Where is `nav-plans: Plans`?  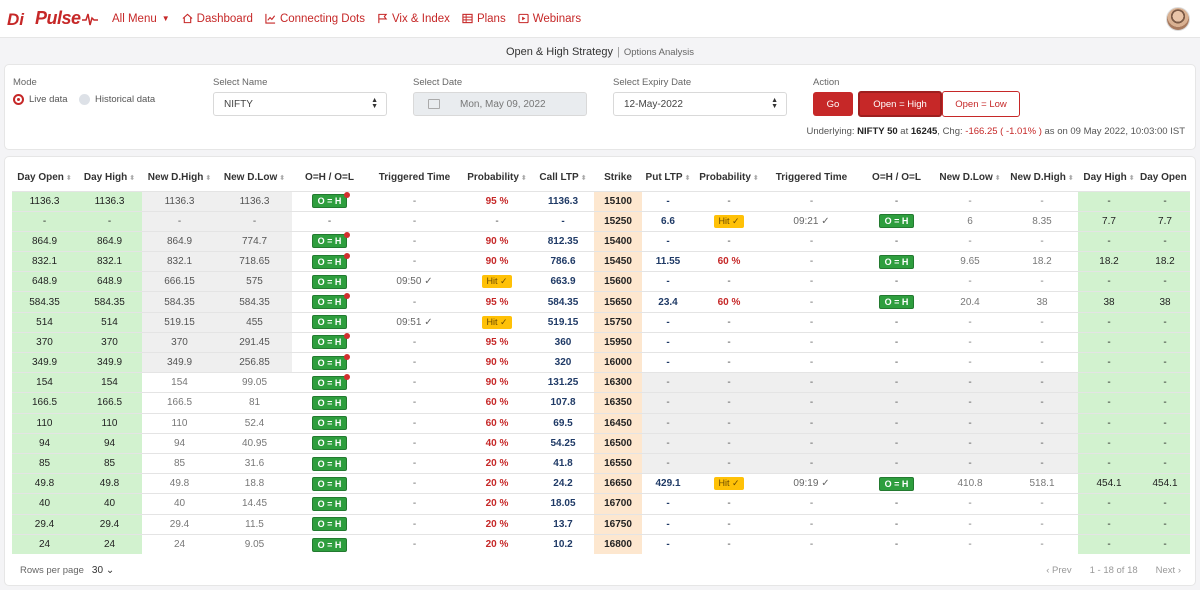 nav-plans: Plans is located at coordinates (484, 19).